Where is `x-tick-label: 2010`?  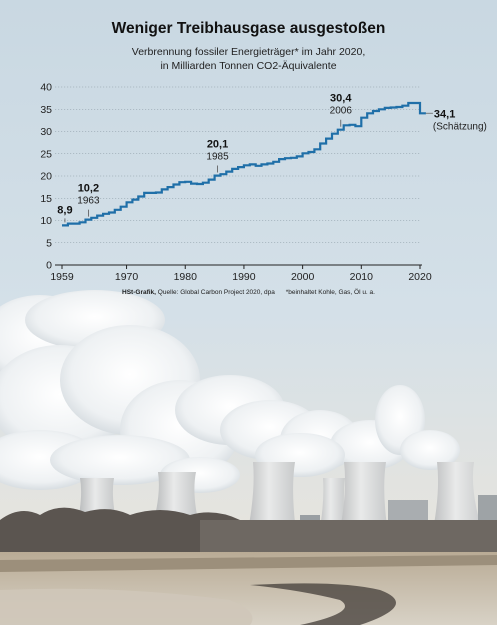
x-tick-label: 2010 is located at coordinates (362, 277).